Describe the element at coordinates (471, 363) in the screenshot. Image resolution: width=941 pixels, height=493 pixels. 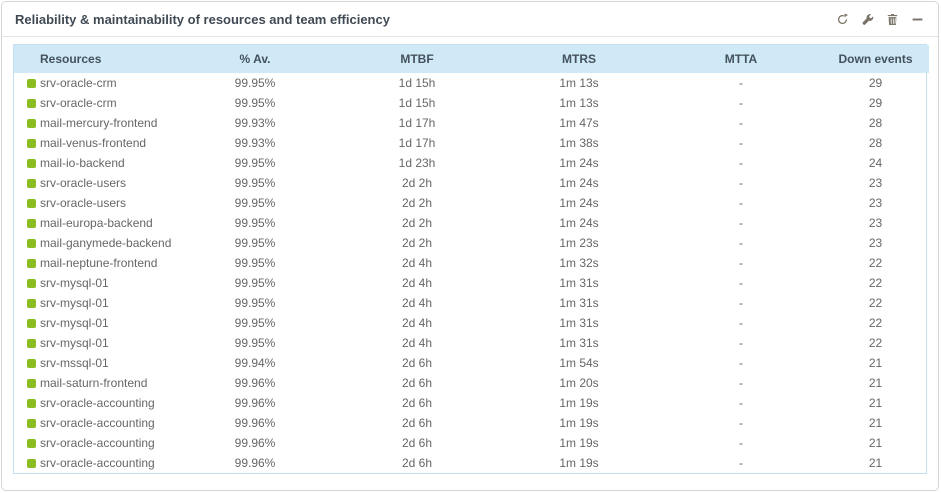
I see `table-row: srv-mssql-01 99.94% 2d 6h 1m 54s - 21` at that location.